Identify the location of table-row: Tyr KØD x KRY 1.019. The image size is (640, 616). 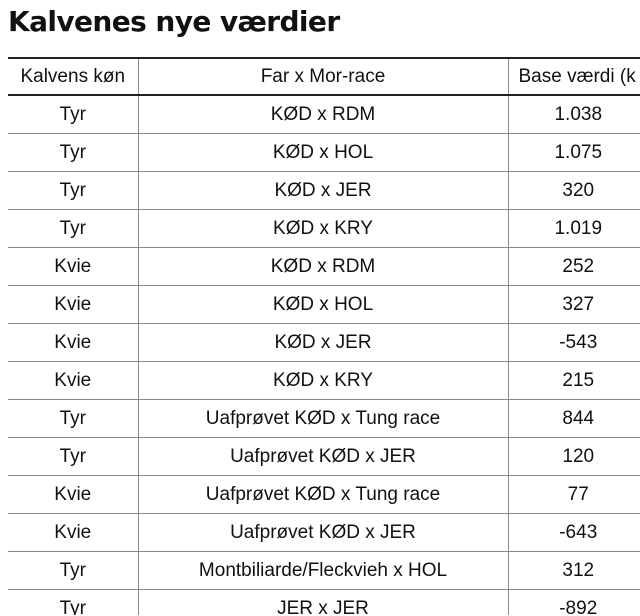
(324, 228).